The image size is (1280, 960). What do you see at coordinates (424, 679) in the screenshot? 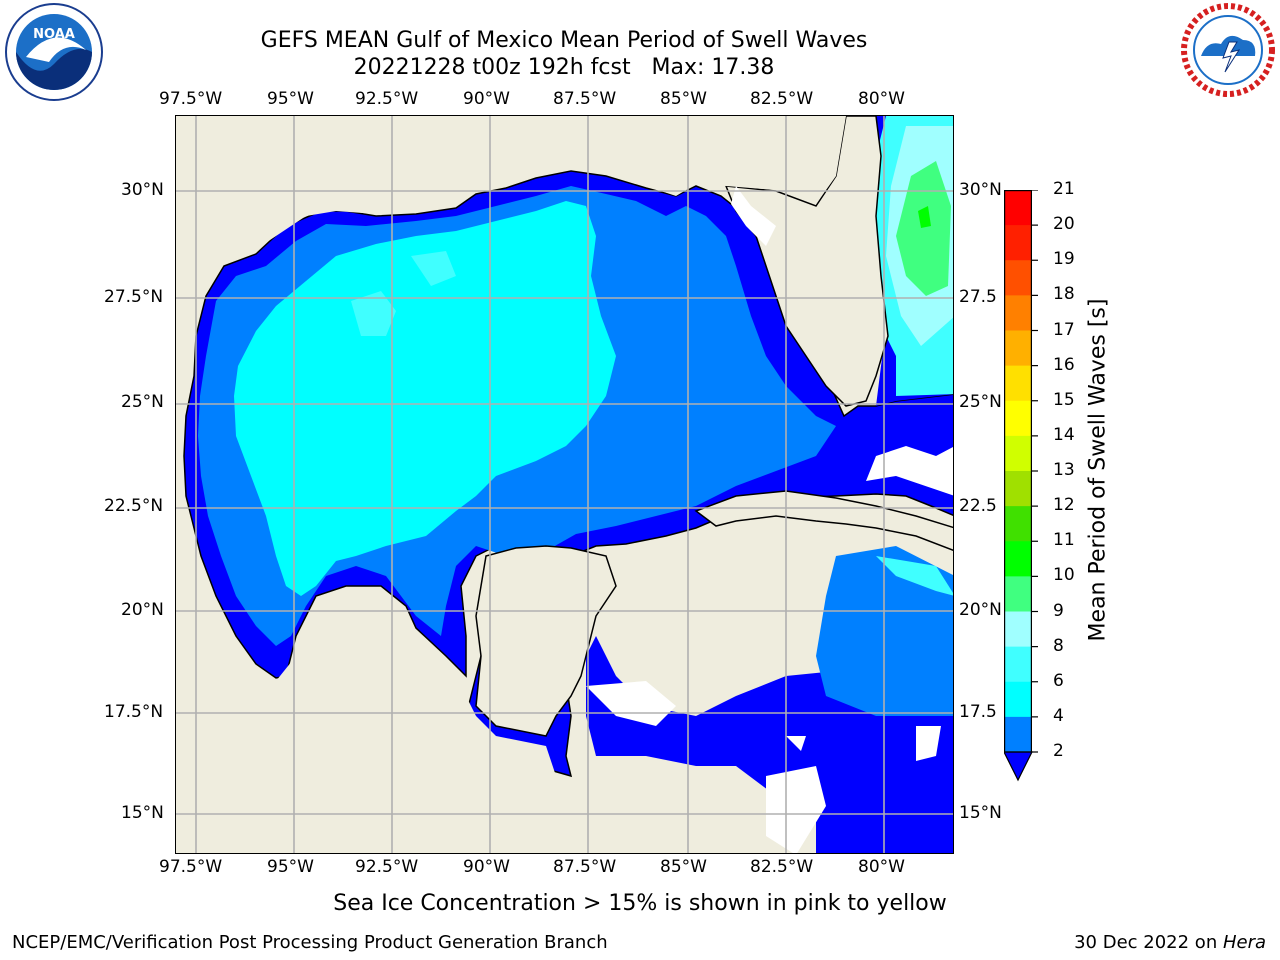
I see `mexico-land` at bounding box center [424, 679].